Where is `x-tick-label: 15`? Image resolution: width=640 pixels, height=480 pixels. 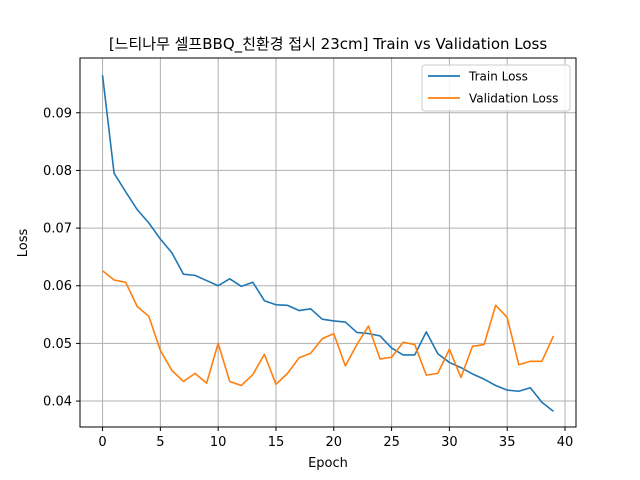
x-tick-label: 15 is located at coordinates (276, 442).